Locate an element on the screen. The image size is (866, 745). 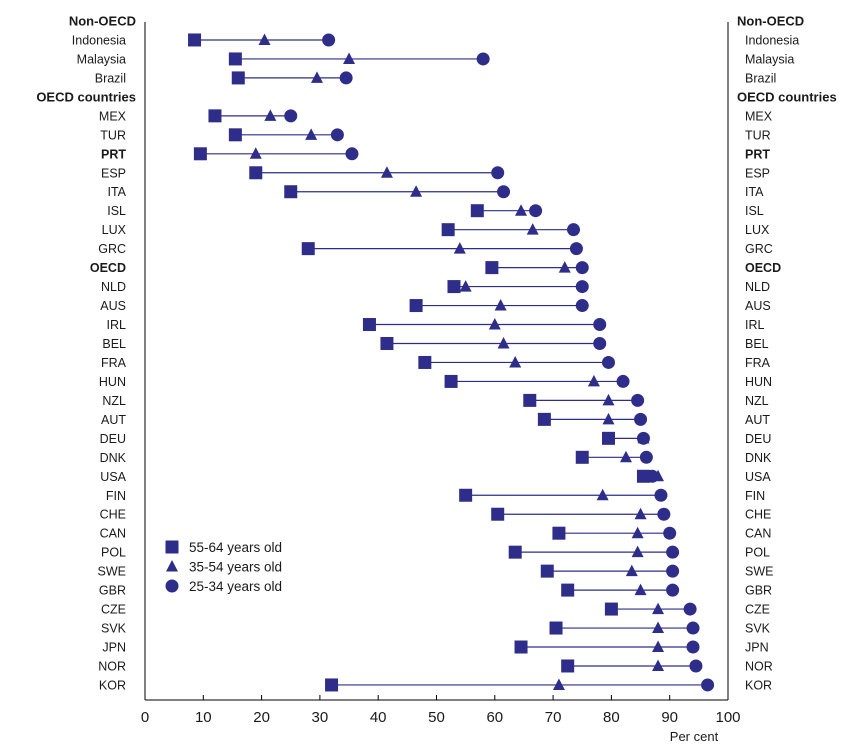
row-label-left: POL is located at coordinates (113, 553).